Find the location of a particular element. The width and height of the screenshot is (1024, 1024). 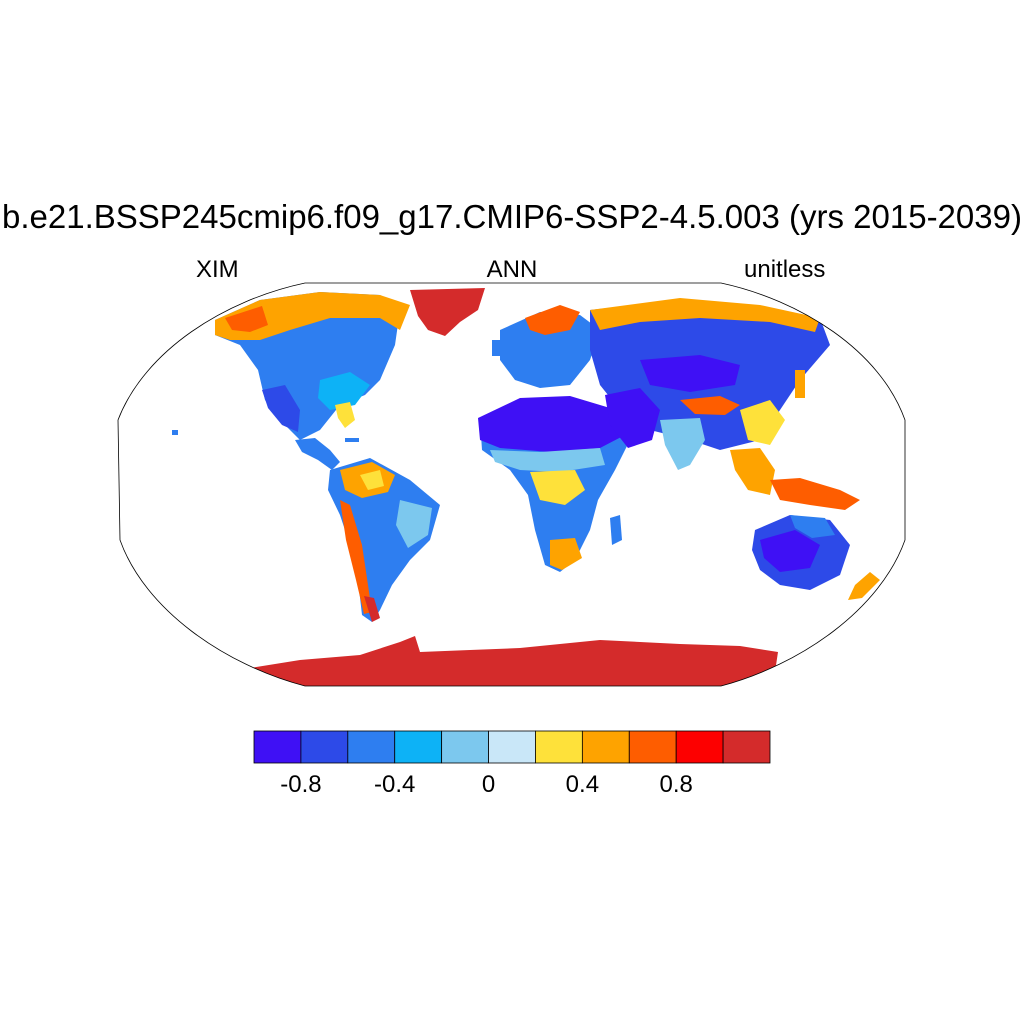

antarctica-region is located at coordinates (514, 661).